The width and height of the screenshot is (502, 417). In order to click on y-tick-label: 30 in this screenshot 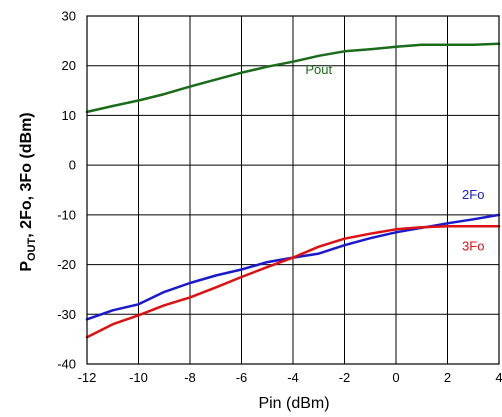, I will do `click(69, 16)`.